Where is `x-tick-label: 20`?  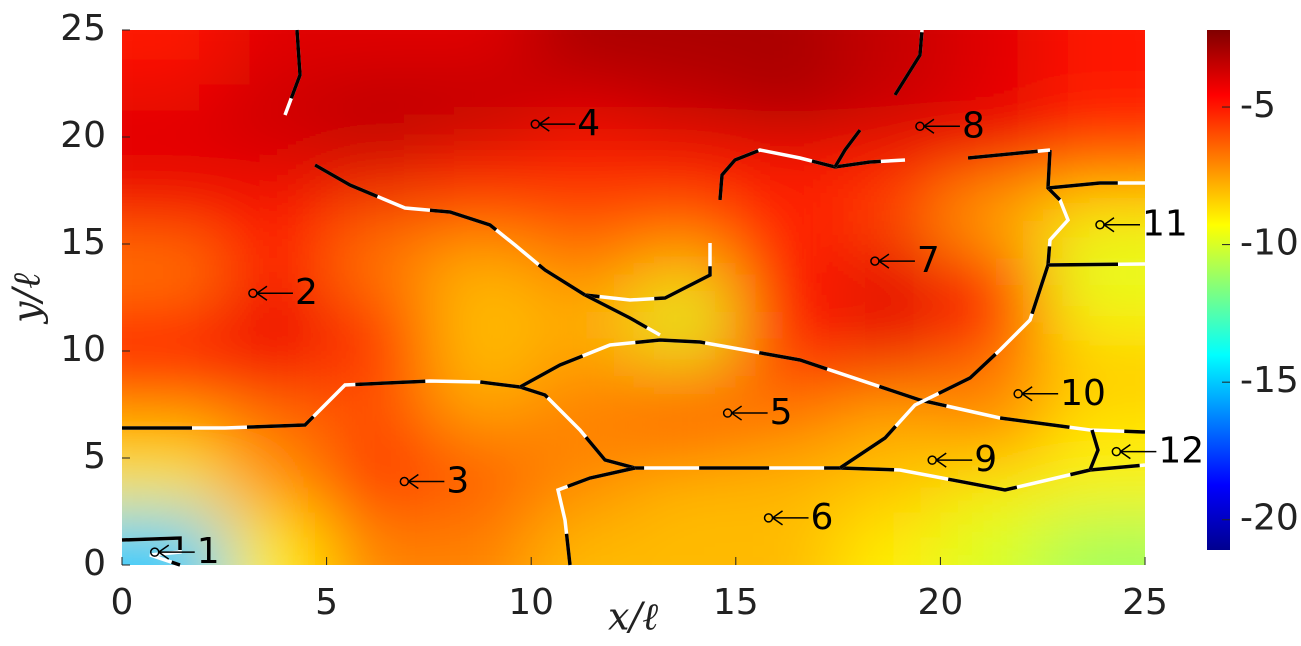
x-tick-label: 20 is located at coordinates (940, 602).